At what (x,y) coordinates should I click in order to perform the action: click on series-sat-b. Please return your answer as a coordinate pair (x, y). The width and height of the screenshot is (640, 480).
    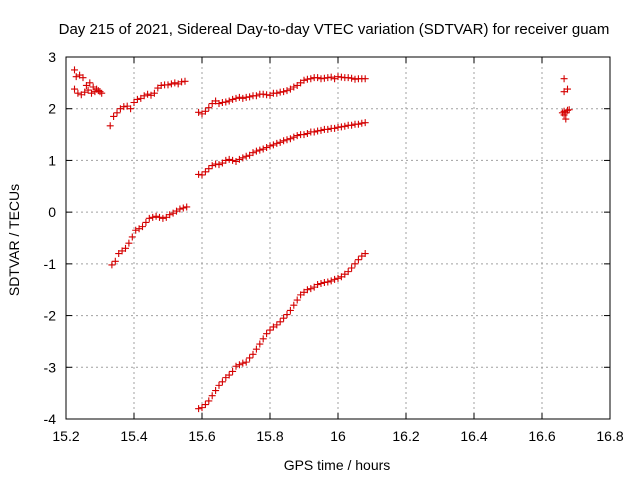
    Looking at the image, I should click on (88, 92).